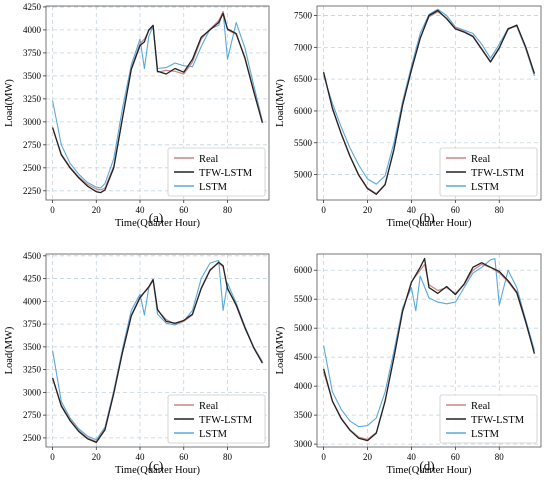  I want to click on panel-caption: (a), so click(156, 217).